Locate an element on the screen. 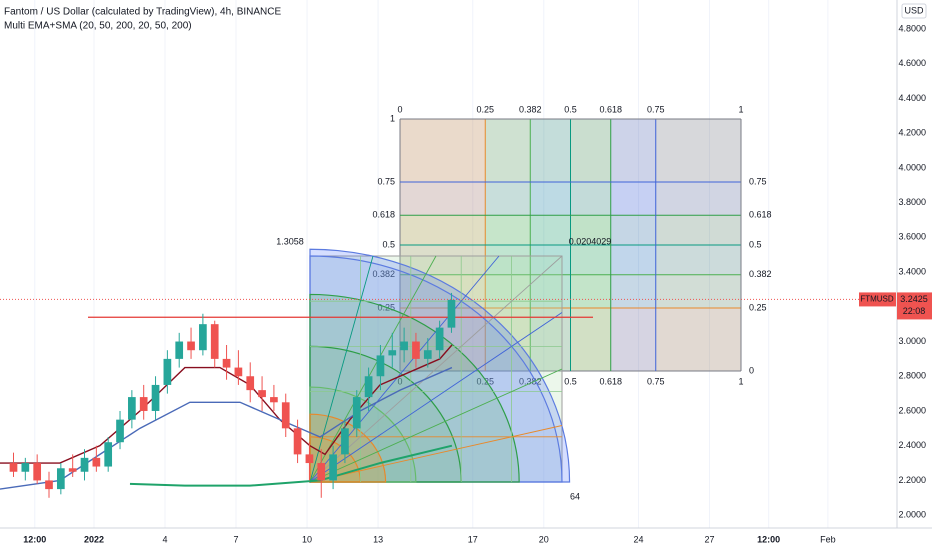  y-tick-label: 4.8000 is located at coordinates (912, 28).